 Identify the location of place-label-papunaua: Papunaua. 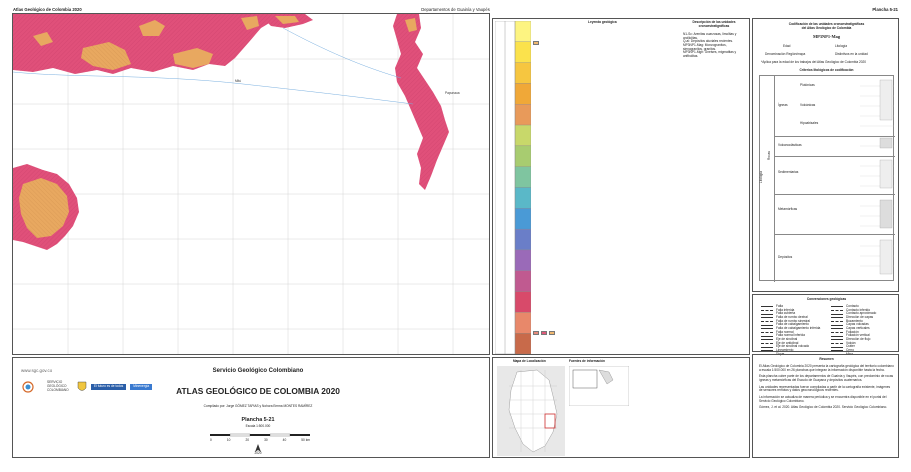
(452, 93).